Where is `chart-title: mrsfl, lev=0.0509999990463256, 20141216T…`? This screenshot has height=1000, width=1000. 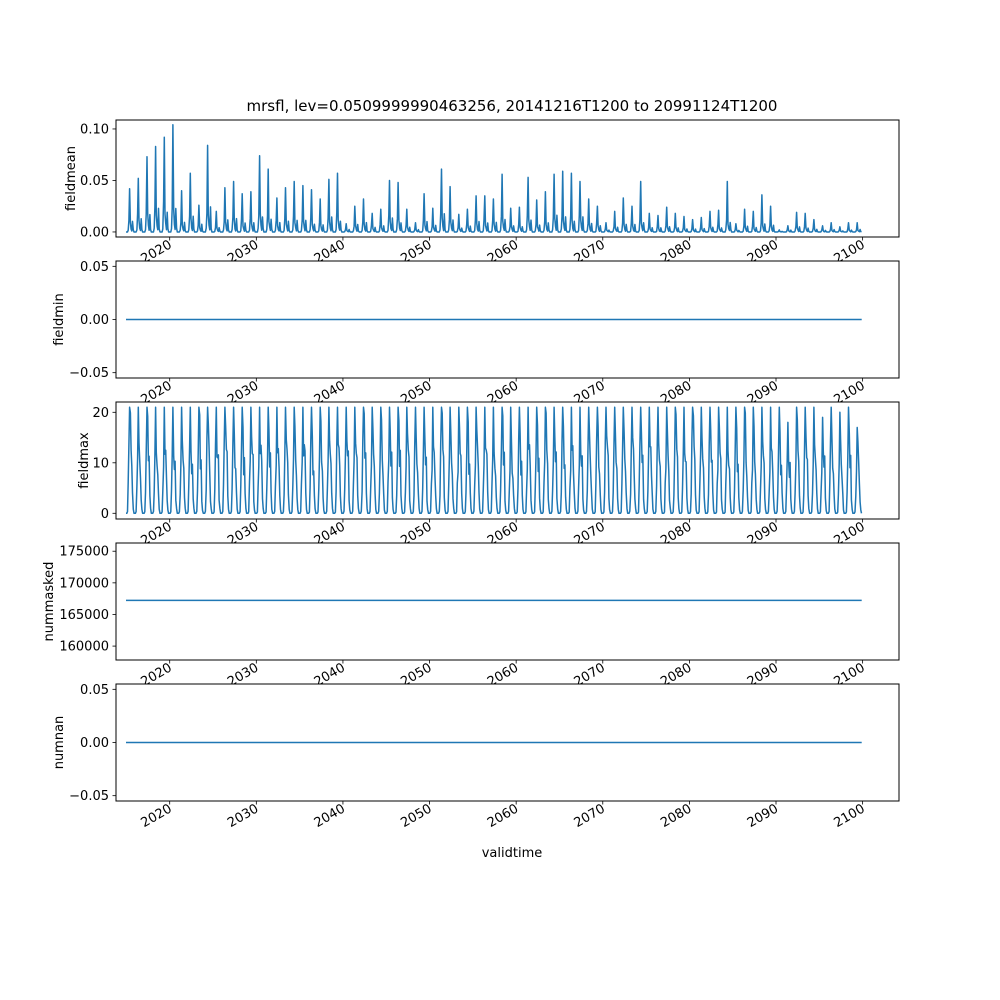 chart-title: mrsfl, lev=0.0509999990463256, 20141216T… is located at coordinates (512, 106).